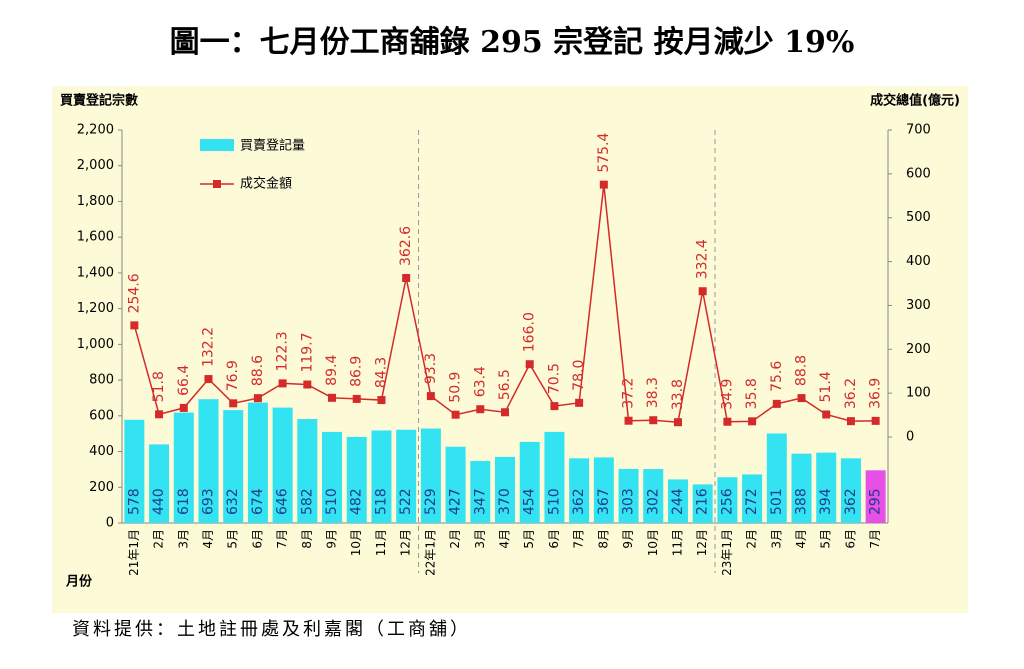 This screenshot has height=669, width=1024. Describe the element at coordinates (101, 415) in the screenshot. I see `y-tick-label: 600` at that location.